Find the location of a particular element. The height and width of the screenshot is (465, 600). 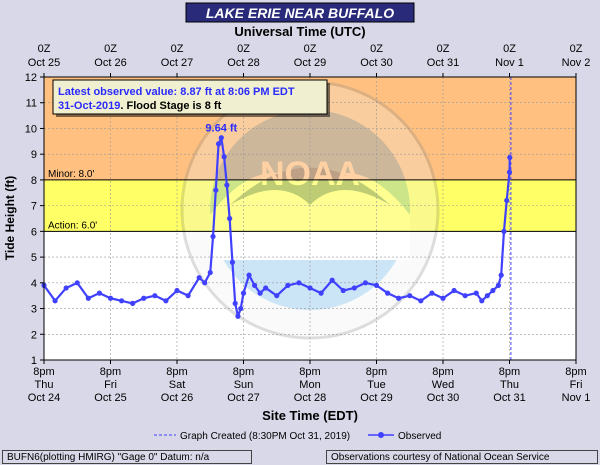

y-tick-label: 6 is located at coordinates (34, 232).